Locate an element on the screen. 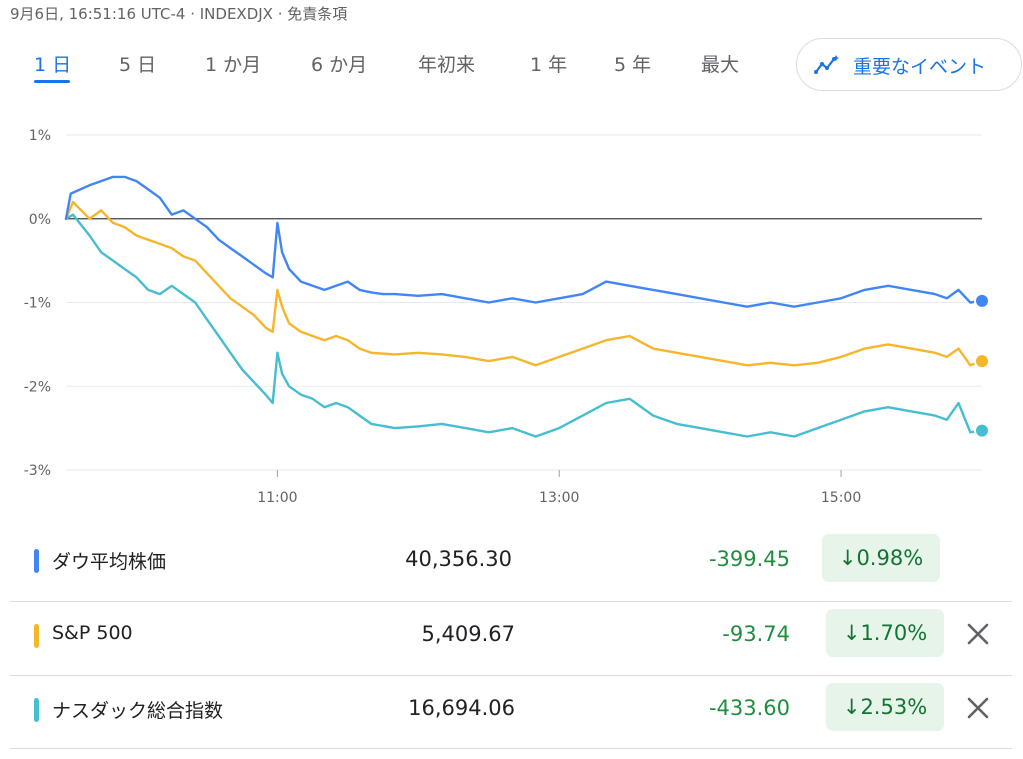 This screenshot has height=759, width=1023. range-tabs: 1 日 5 日 1 か月 6 か月 年初来 1 年 5 年 最大 is located at coordinates (390, 70).